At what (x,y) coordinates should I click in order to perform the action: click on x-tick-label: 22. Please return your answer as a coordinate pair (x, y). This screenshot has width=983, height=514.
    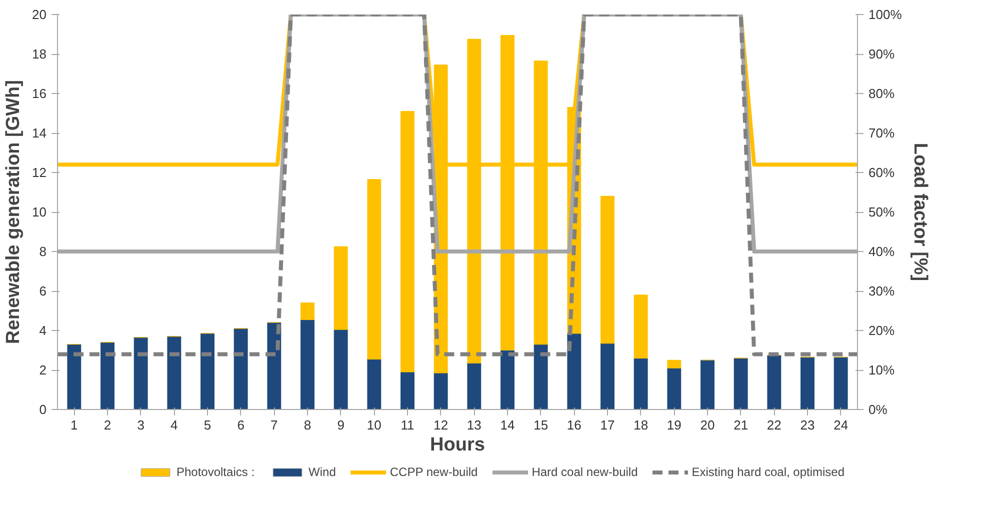
    Looking at the image, I should click on (774, 425).